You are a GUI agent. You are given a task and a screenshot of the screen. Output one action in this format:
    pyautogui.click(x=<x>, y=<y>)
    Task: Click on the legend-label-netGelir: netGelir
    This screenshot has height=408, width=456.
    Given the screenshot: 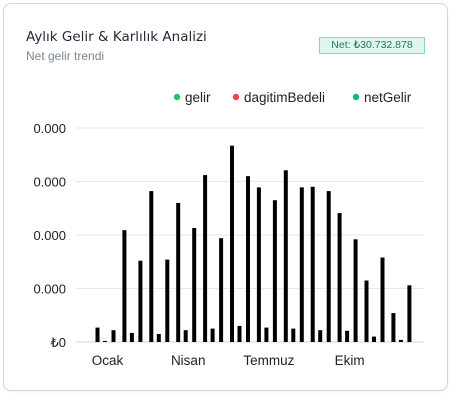 What is the action you would take?
    pyautogui.click(x=388, y=97)
    